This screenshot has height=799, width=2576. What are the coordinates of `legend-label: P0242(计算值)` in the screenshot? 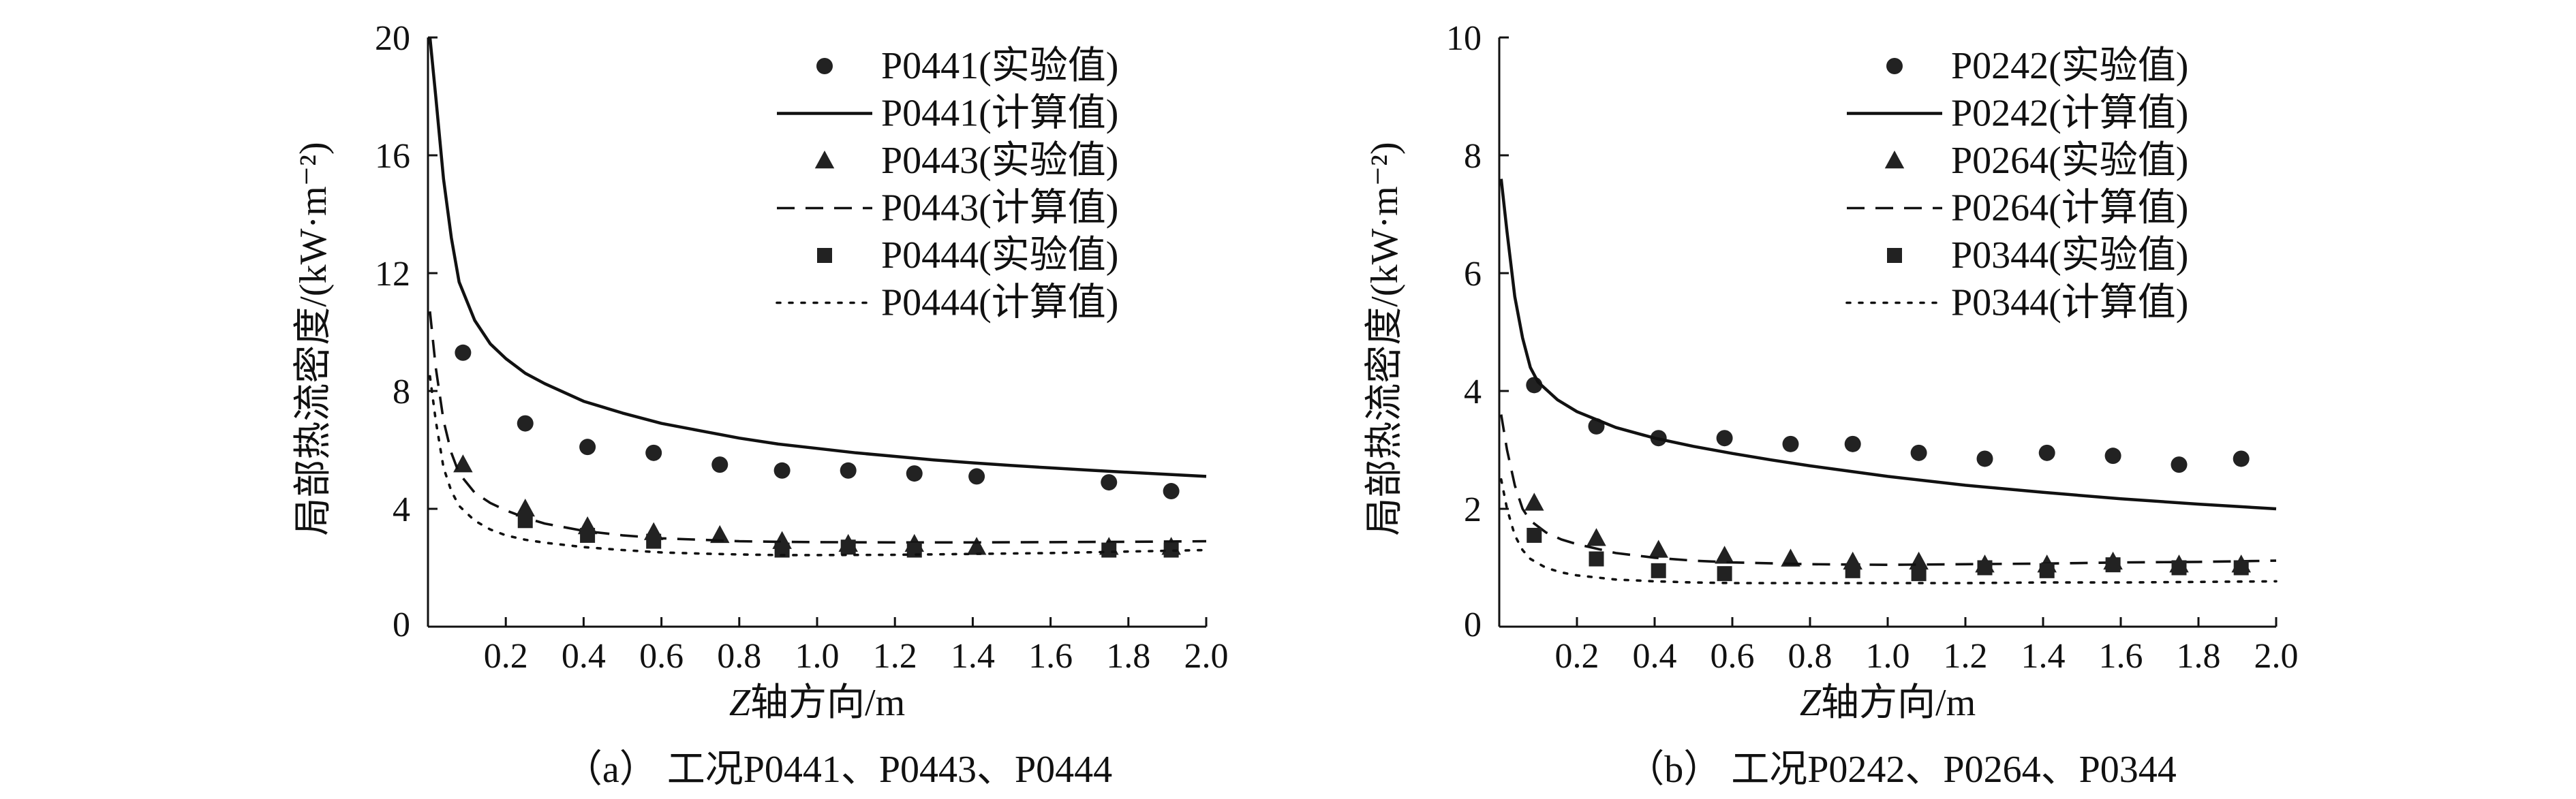 It's located at (2069, 114).